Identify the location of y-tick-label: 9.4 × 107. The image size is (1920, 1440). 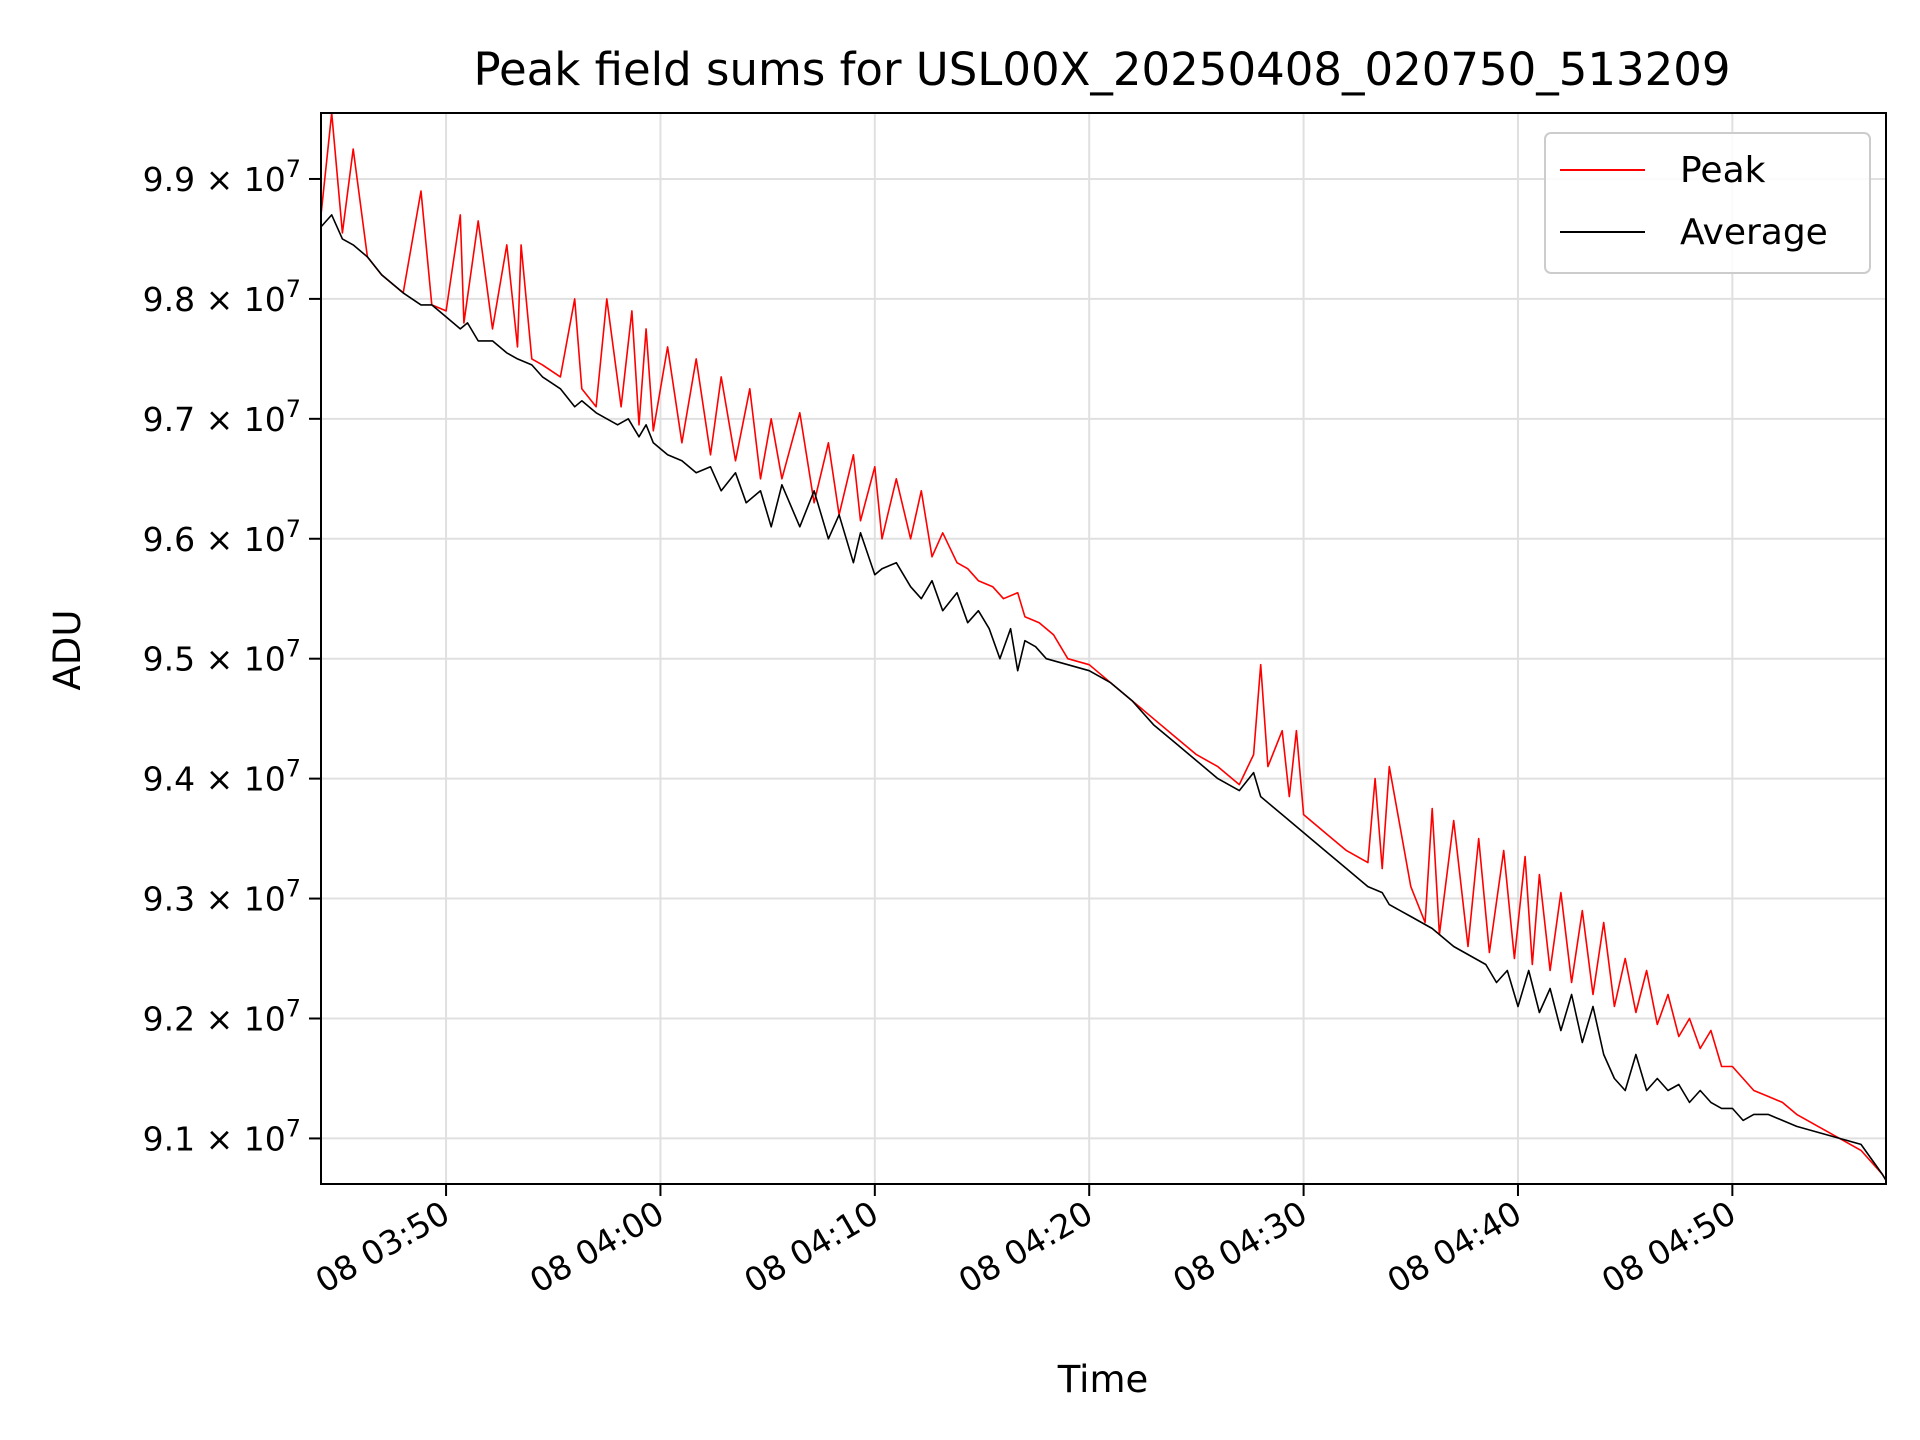
(222, 777).